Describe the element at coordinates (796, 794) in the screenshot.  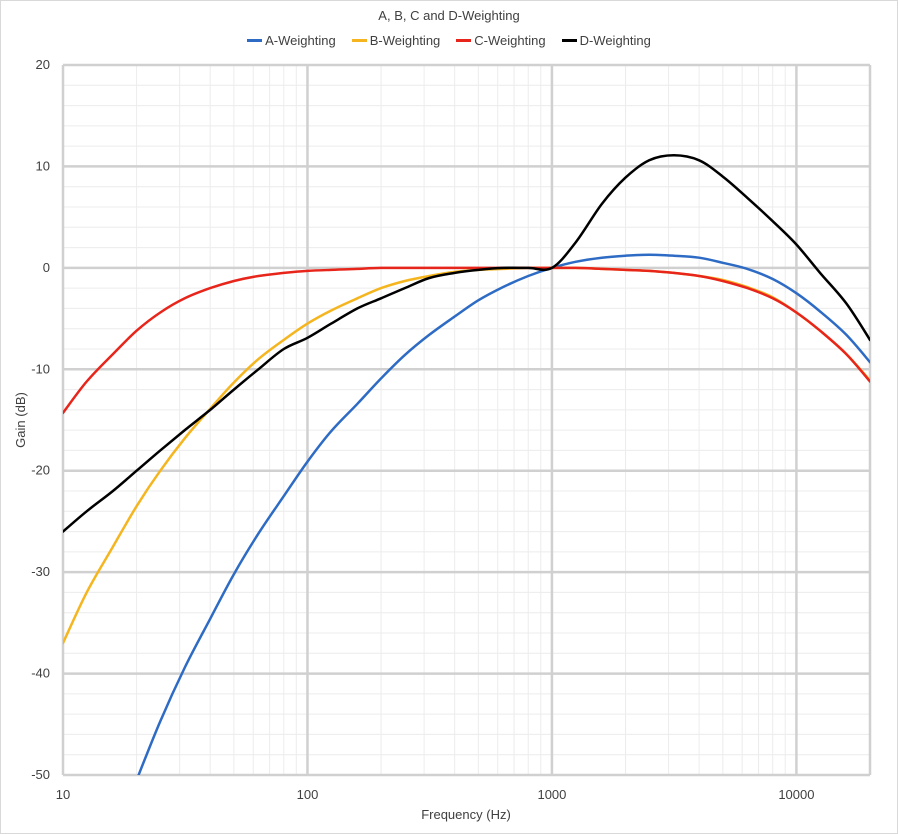
I see `x-tick-label: 10000` at that location.